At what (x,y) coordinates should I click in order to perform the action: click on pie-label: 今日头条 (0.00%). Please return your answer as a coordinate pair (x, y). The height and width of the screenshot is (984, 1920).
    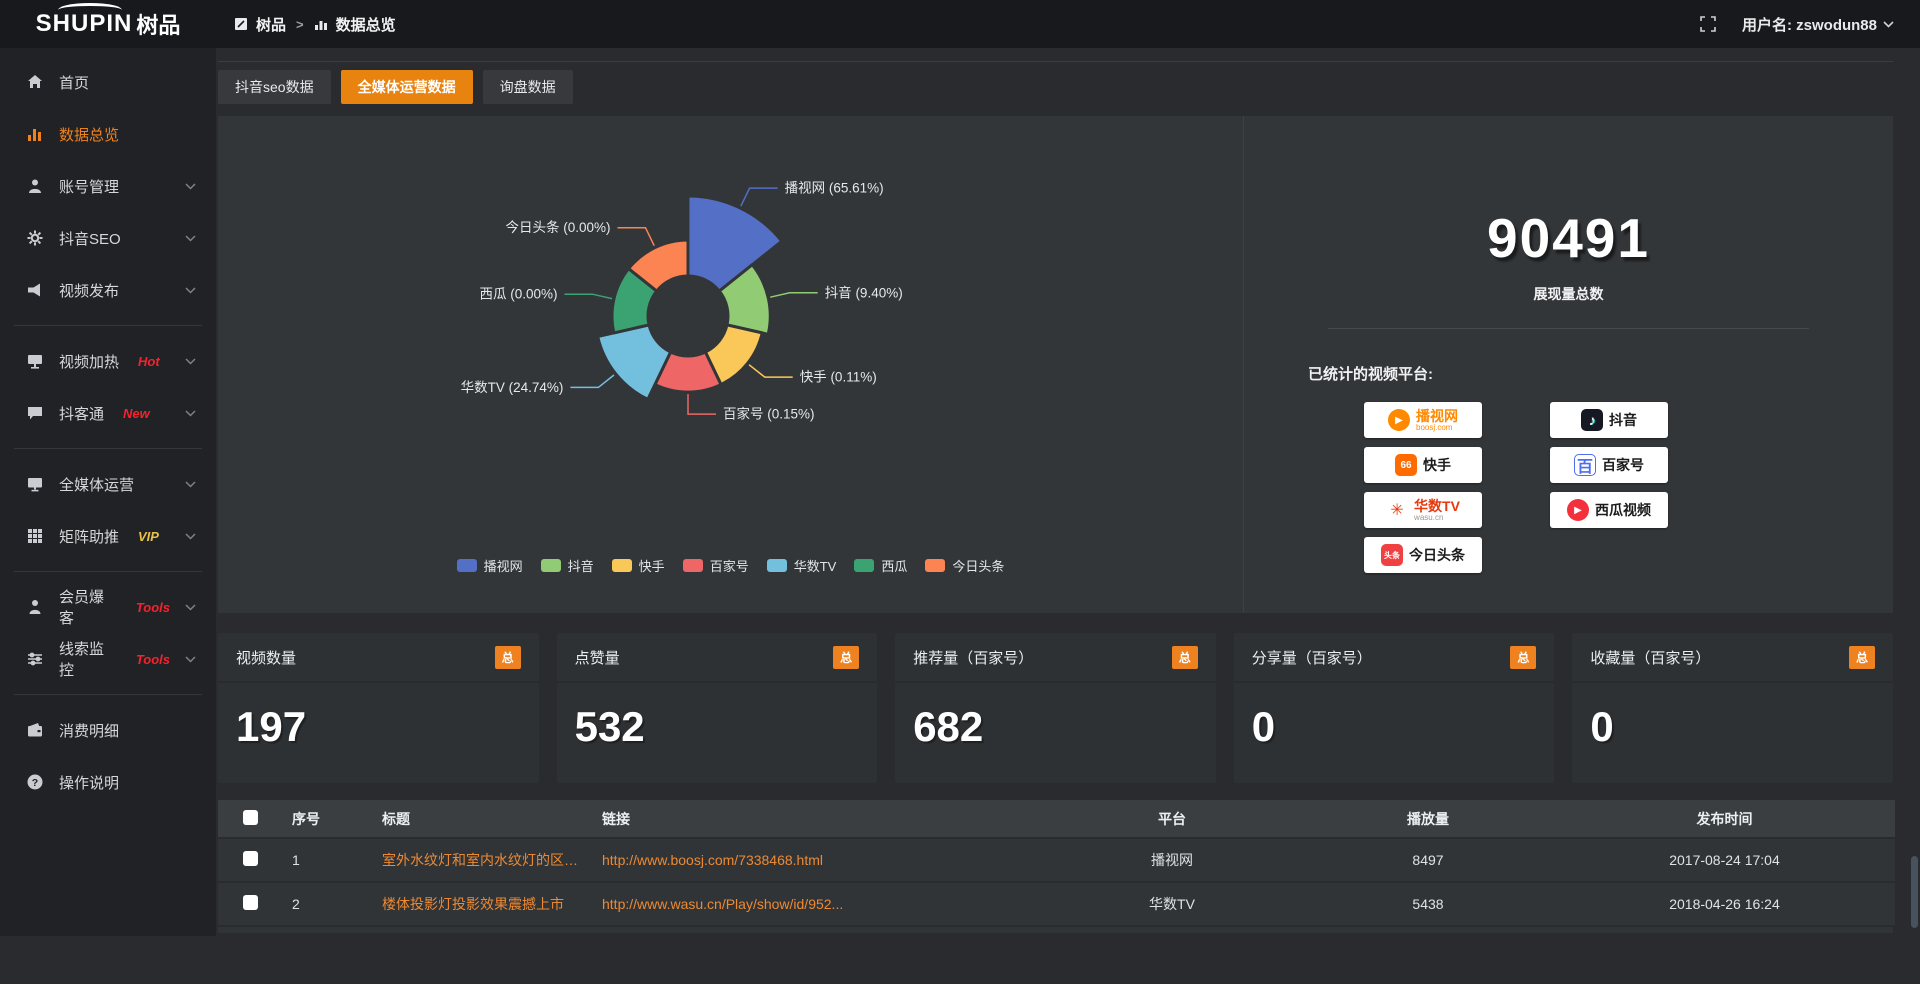
    Looking at the image, I should click on (557, 227).